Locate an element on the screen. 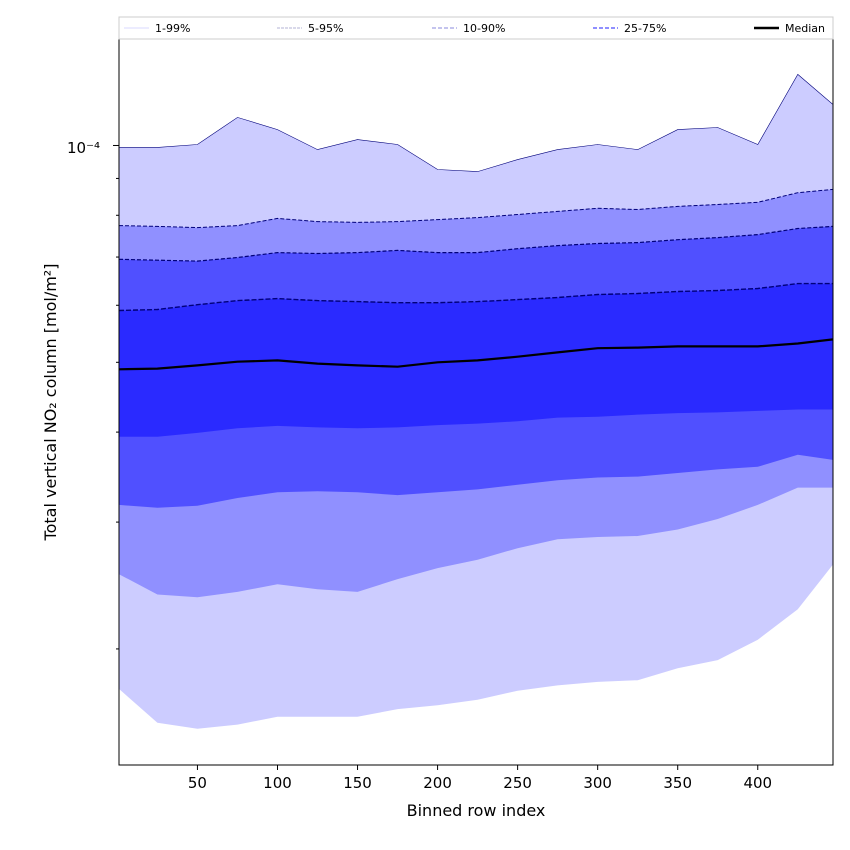 Image resolution: width=850 pixels, height=850 pixels. x-tick-label: 250 is located at coordinates (517, 783).